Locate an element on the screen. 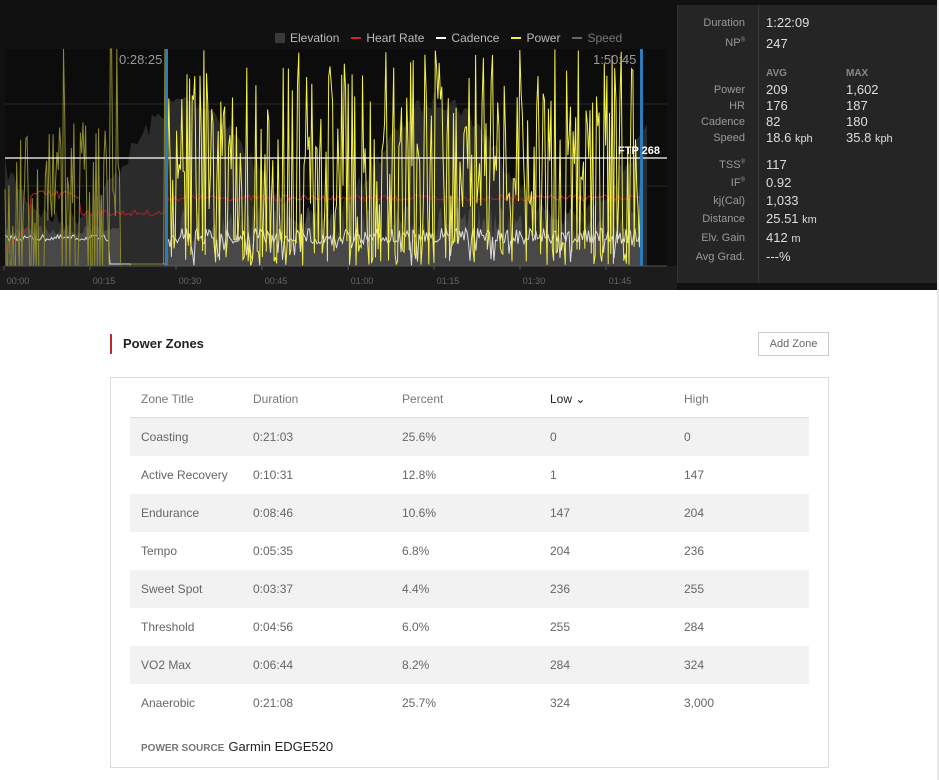  cell-zone-title: Anaerobic is located at coordinates (168, 703).